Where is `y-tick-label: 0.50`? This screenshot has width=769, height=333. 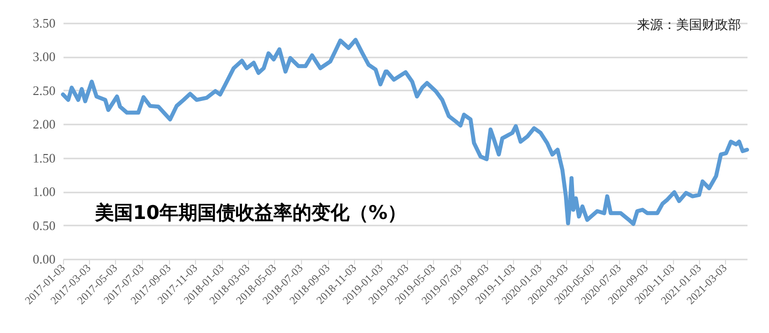
y-tick-label: 0.50 is located at coordinates (44, 225).